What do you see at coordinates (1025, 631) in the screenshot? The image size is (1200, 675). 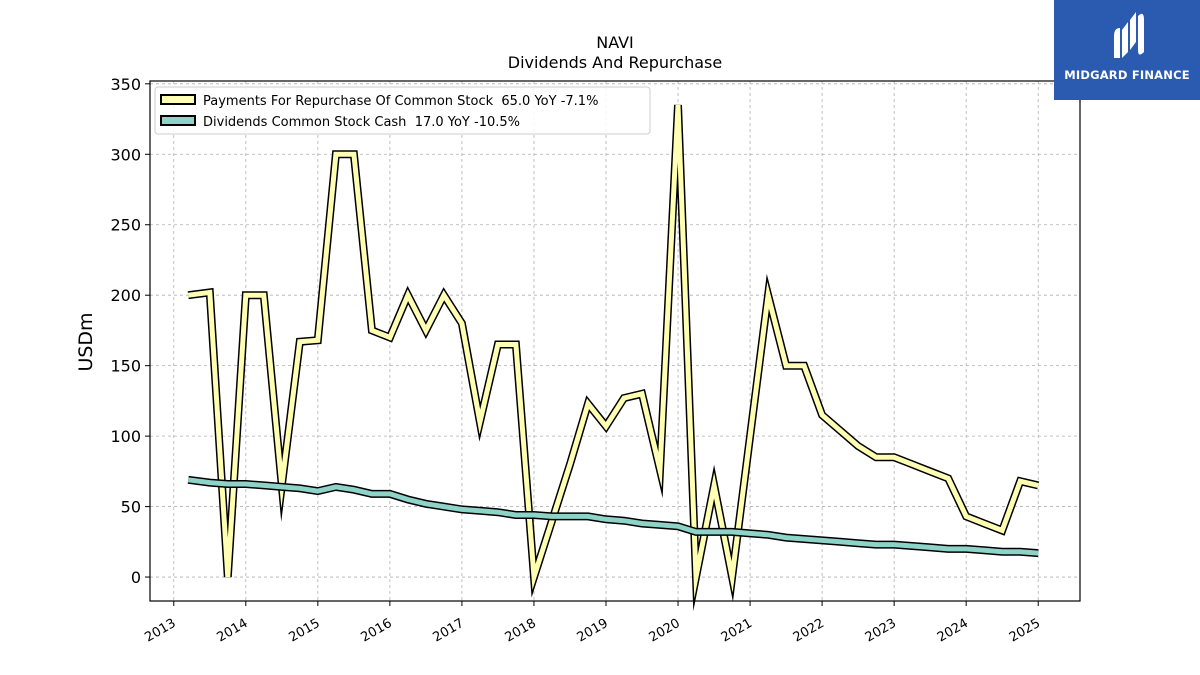 I see `x-tick-label: 2025` at bounding box center [1025, 631].